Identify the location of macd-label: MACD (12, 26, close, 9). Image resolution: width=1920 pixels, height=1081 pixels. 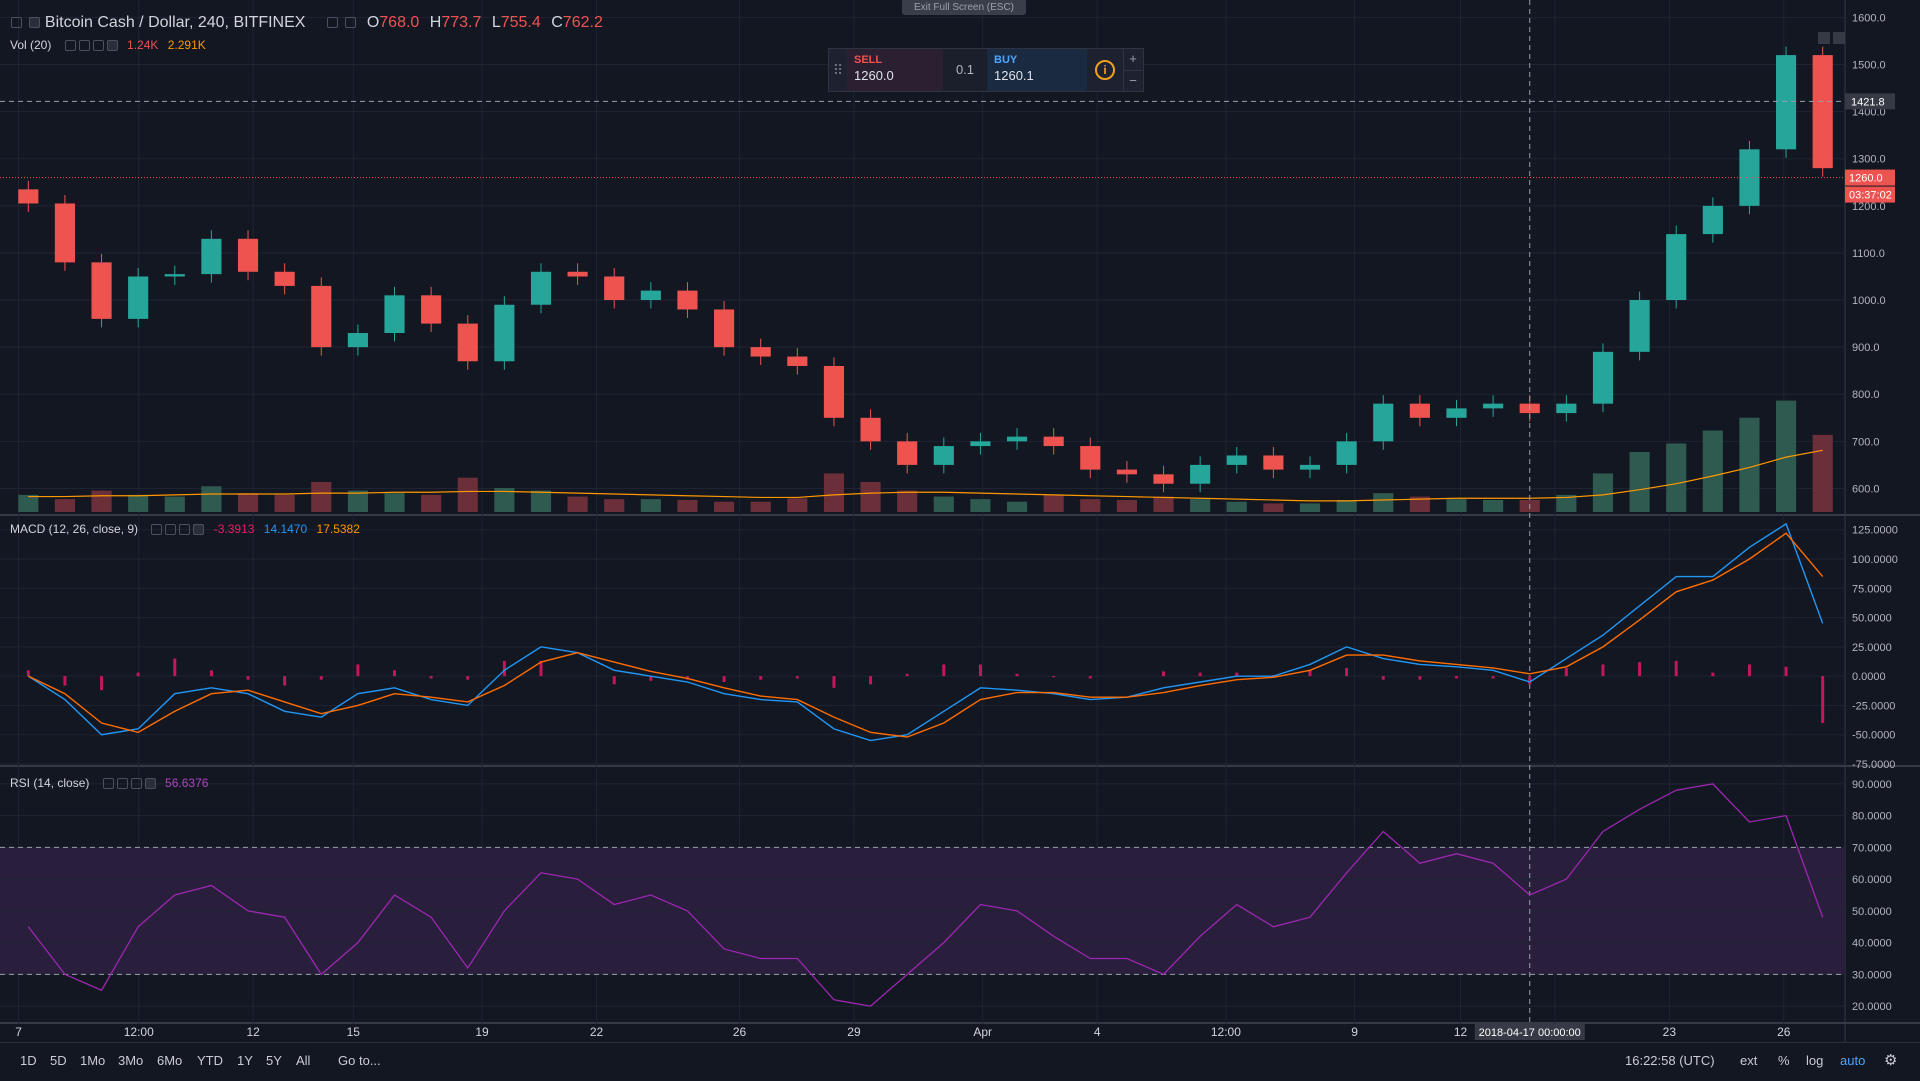
(74, 529).